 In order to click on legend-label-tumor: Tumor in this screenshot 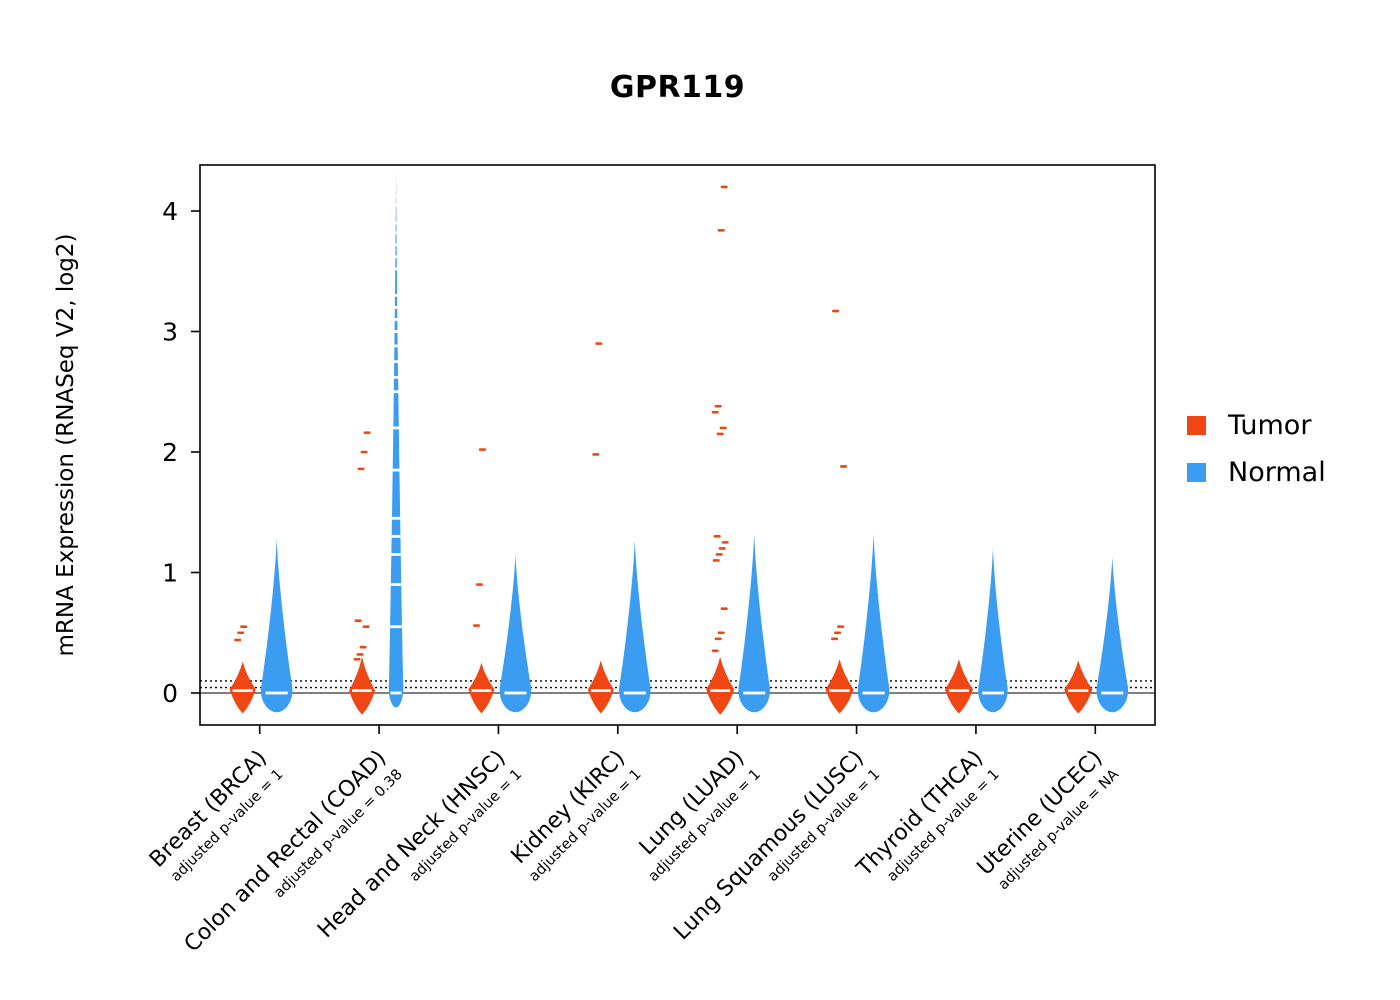, I will do `click(1270, 425)`.